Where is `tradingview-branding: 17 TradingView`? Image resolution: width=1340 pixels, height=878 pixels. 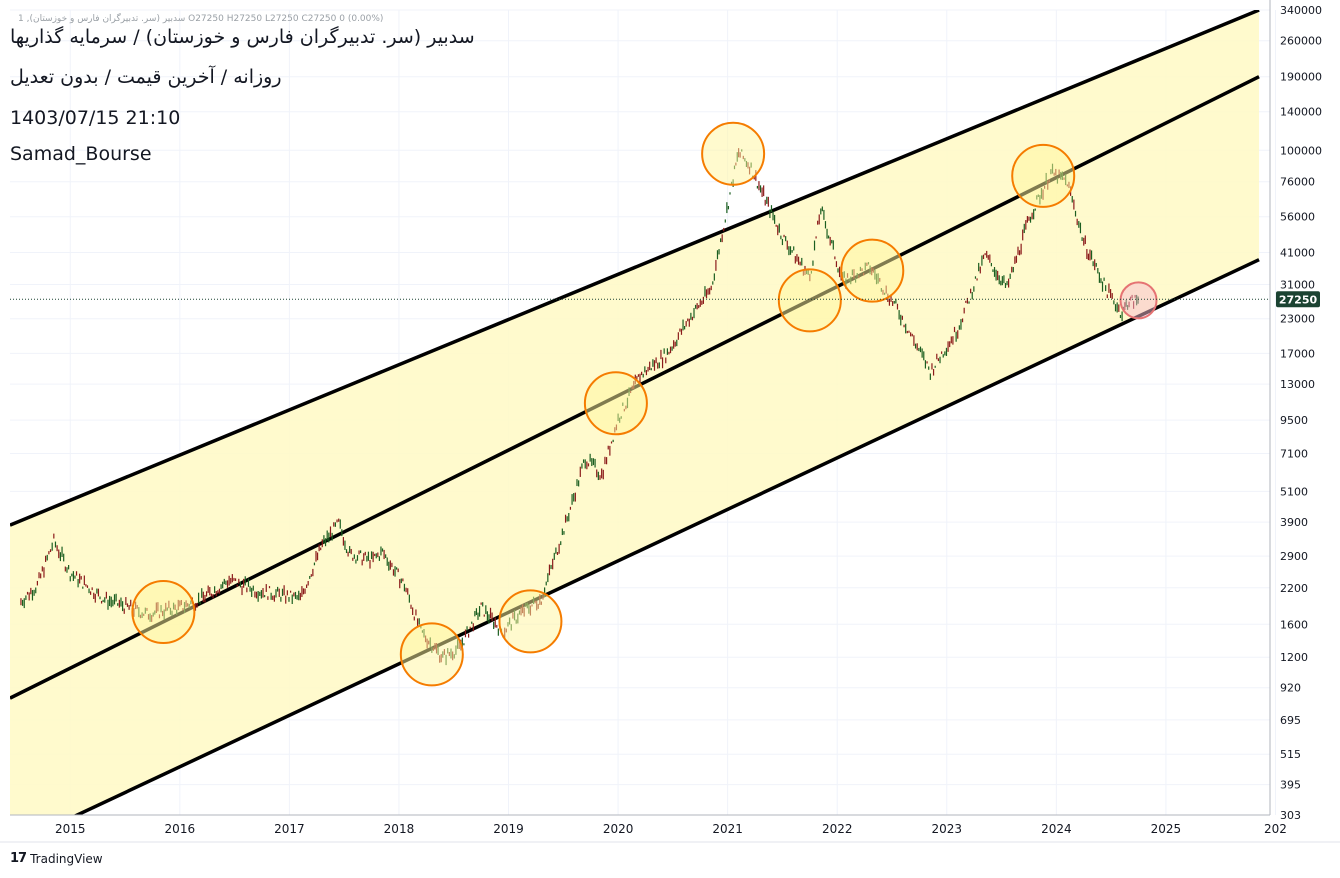
tradingview-branding: 17 TradingView is located at coordinates (56, 858).